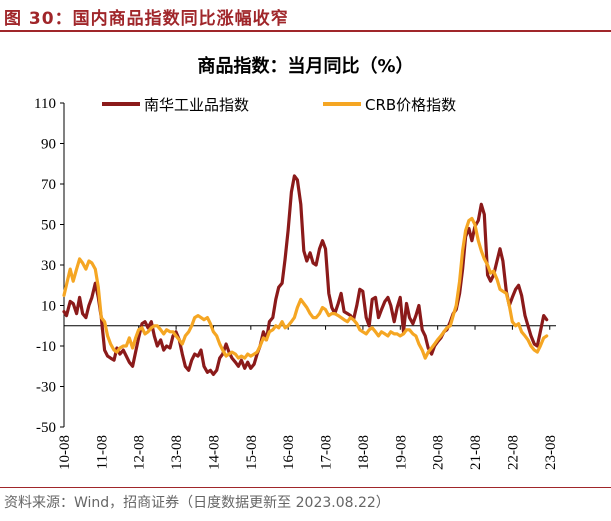 The width and height of the screenshot is (611, 521). What do you see at coordinates (48, 266) in the screenshot?
I see `y-tick-label: 30` at bounding box center [48, 266].